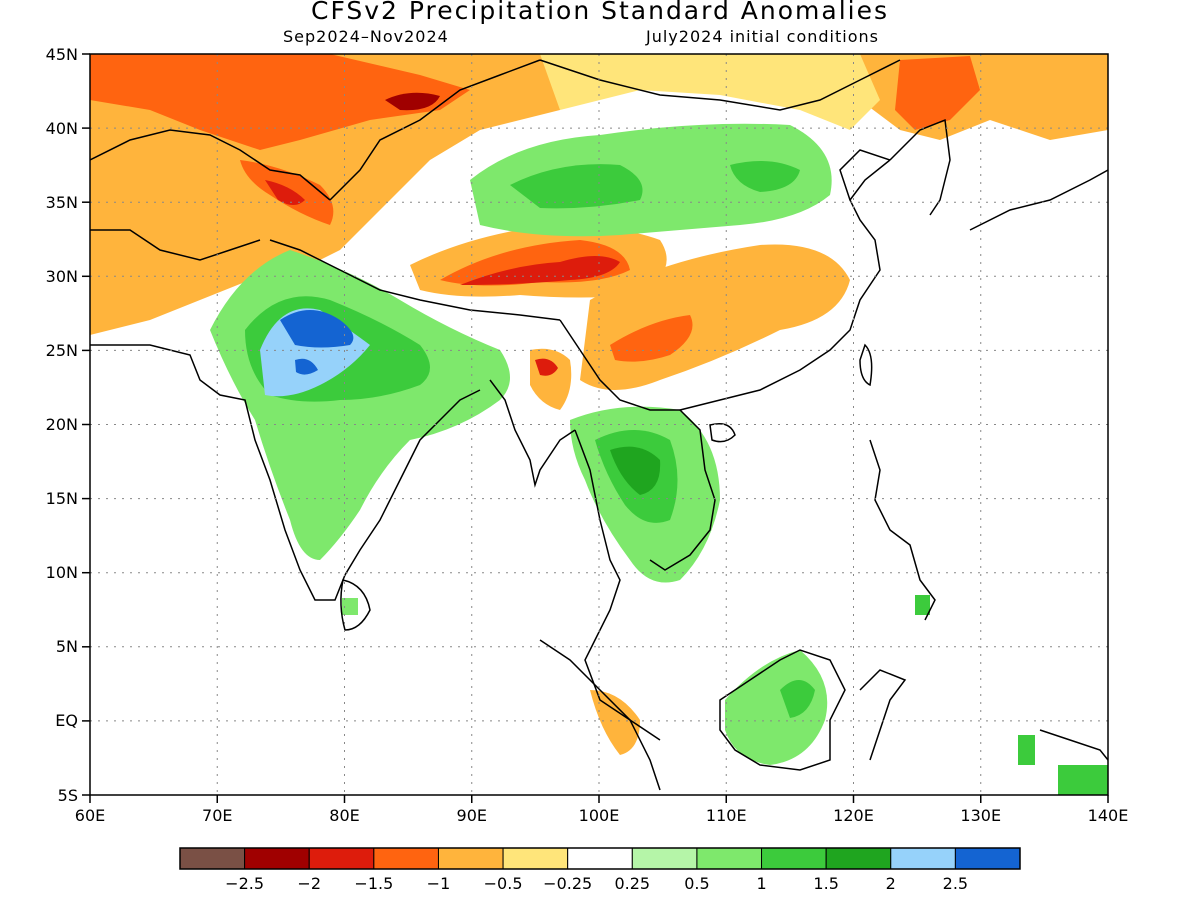 This screenshot has height=900, width=1200. Describe the element at coordinates (439, 883) in the screenshot. I see `colorbar-label: −1` at that location.